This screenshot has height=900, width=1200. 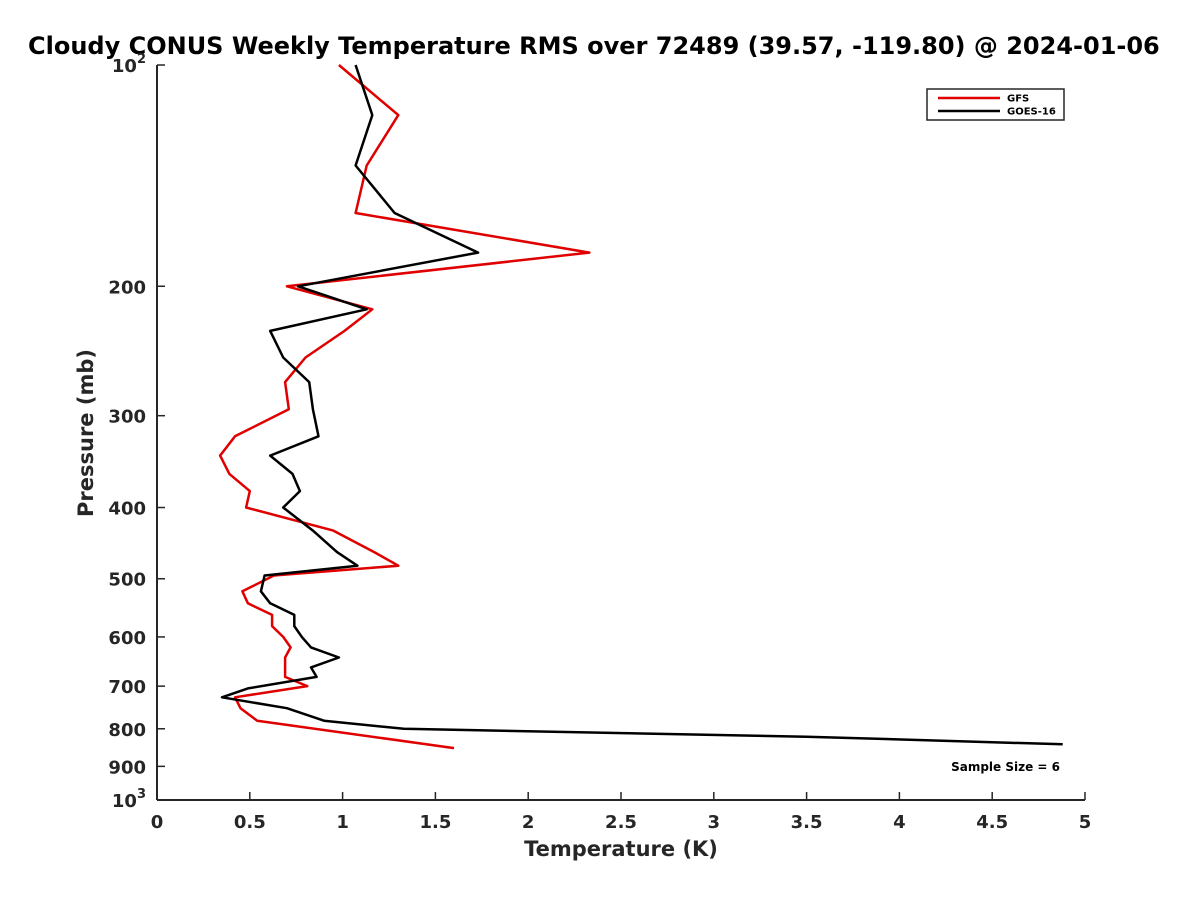 What do you see at coordinates (127, 287) in the screenshot?
I see `y-tick-label: 200` at bounding box center [127, 287].